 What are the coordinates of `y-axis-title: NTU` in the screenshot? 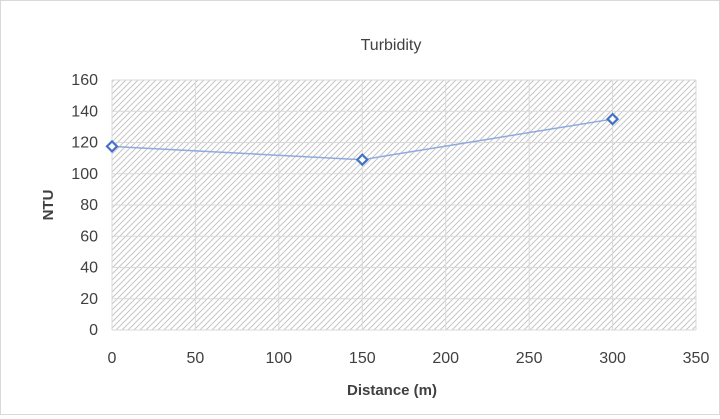 It's located at (48, 205).